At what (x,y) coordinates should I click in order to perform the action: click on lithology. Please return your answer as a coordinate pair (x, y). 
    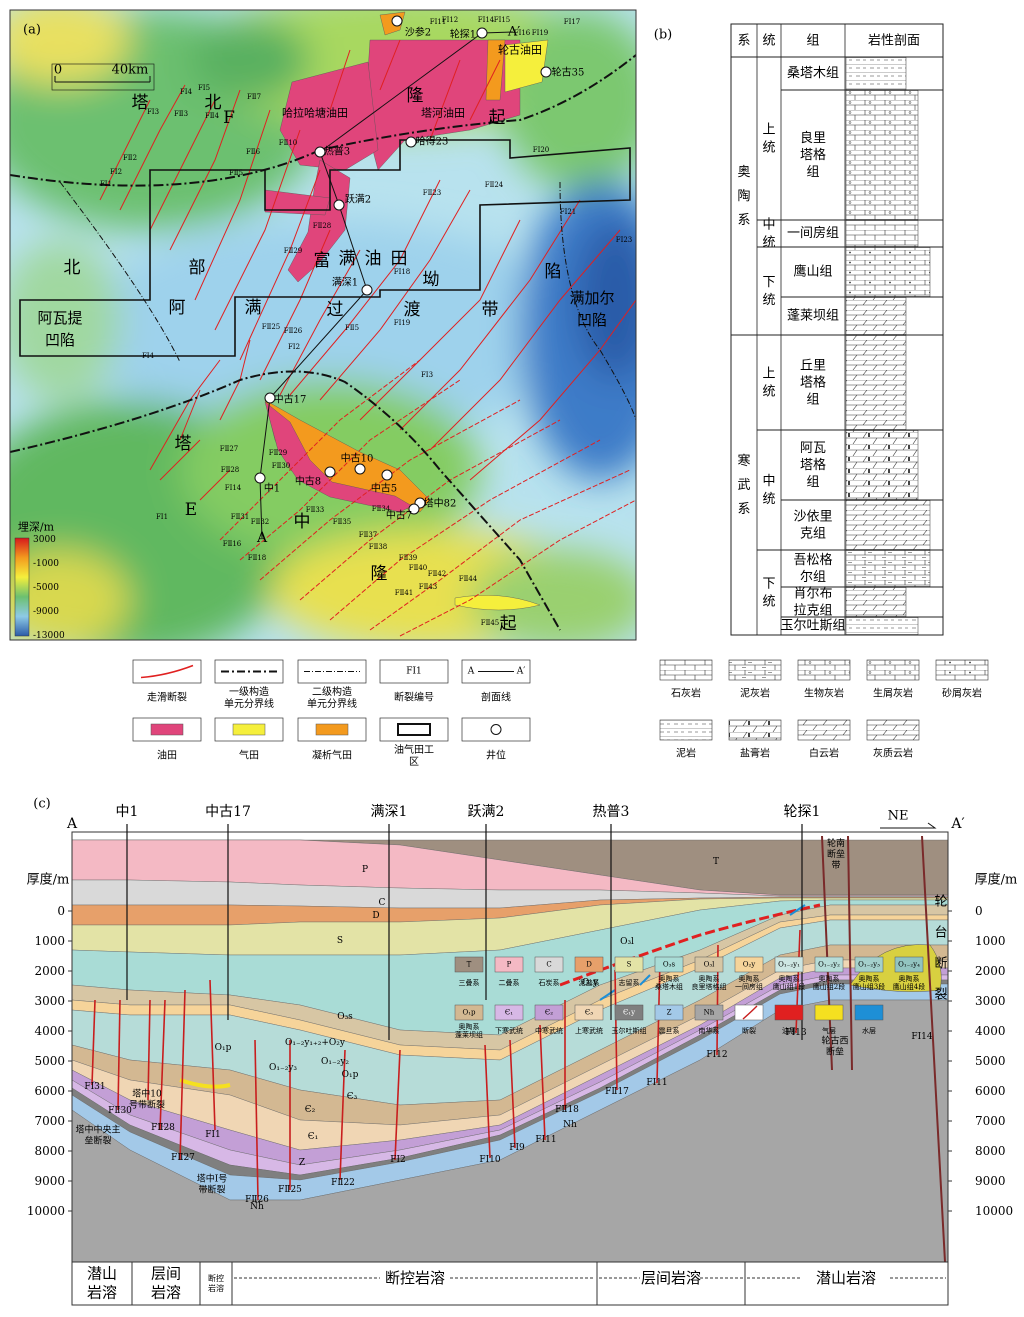
    Looking at the image, I should click on (876, 316).